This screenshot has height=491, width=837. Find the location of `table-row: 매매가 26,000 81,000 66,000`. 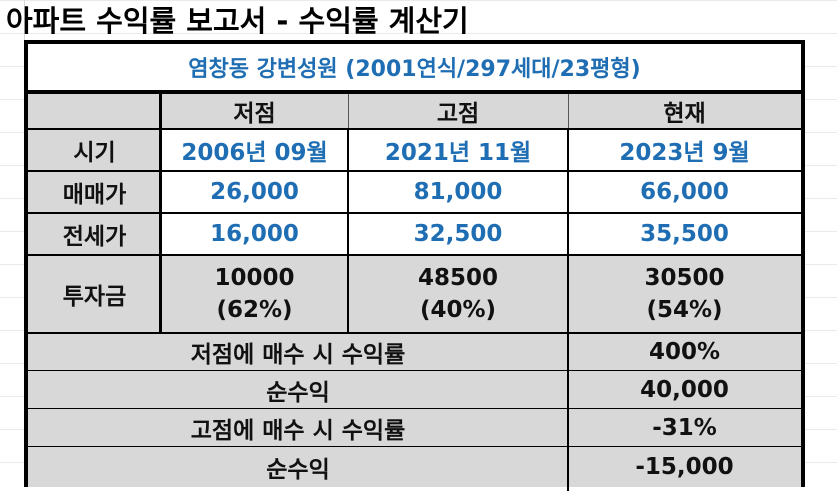

table-row: 매매가 26,000 81,000 66,000 is located at coordinates (414, 192).